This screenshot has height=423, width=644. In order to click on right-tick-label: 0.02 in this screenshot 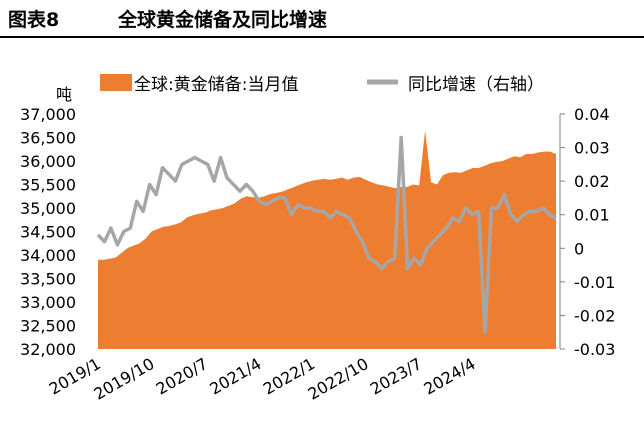, I will do `click(592, 181)`.